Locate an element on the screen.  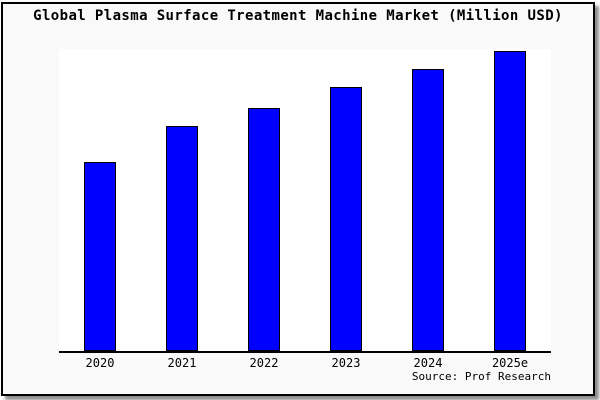
bar-slot-2025e is located at coordinates (510, 200).